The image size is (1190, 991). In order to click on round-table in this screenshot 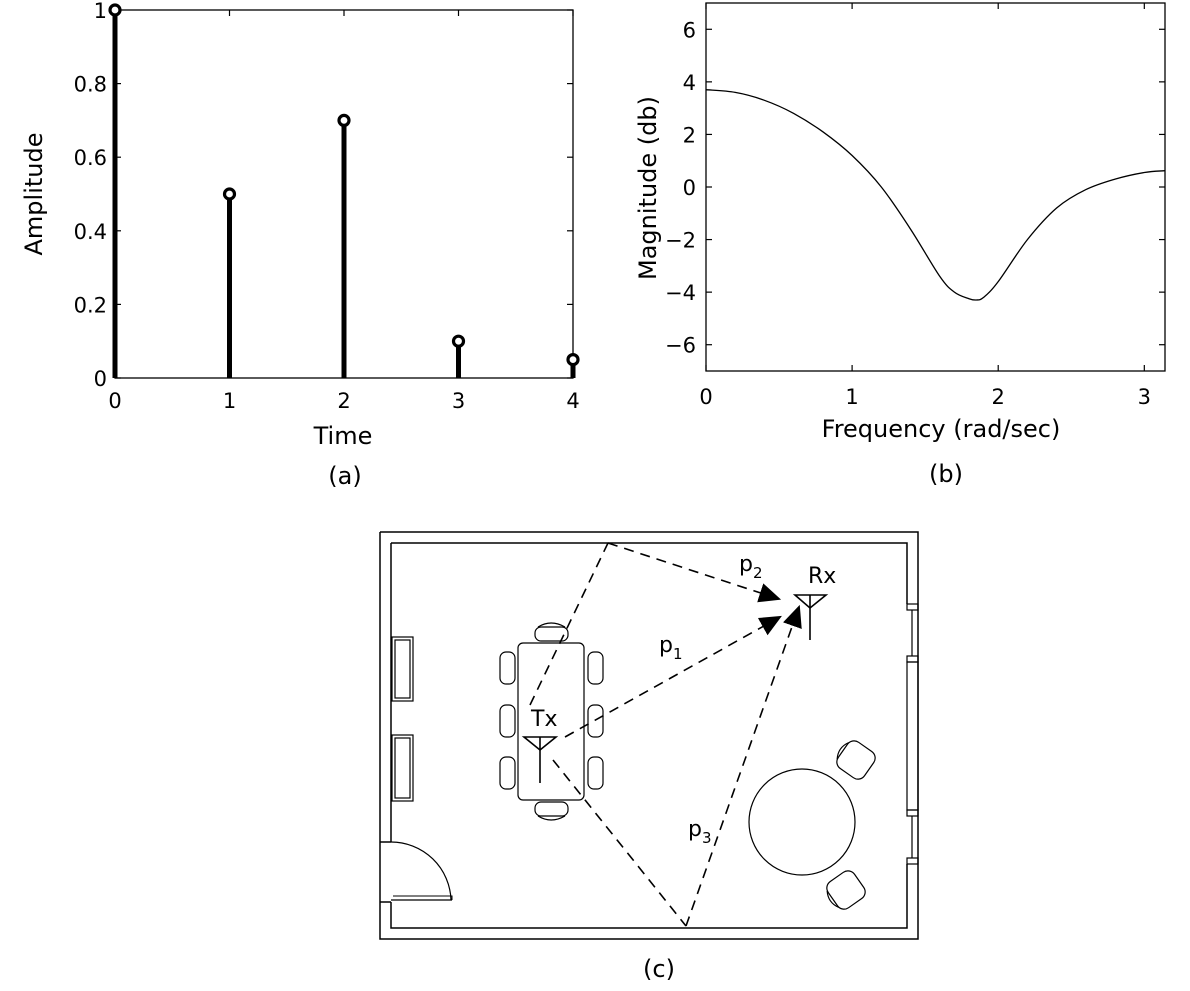, I will do `click(812, 825)`.